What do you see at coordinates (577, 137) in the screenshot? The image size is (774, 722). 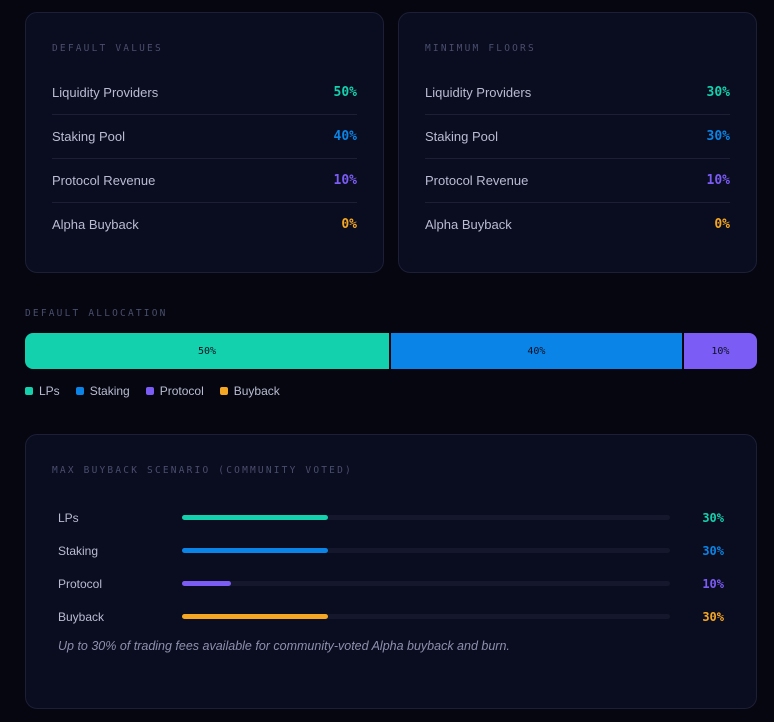 I see `floor-row-staking: Staking Pool 30%` at bounding box center [577, 137].